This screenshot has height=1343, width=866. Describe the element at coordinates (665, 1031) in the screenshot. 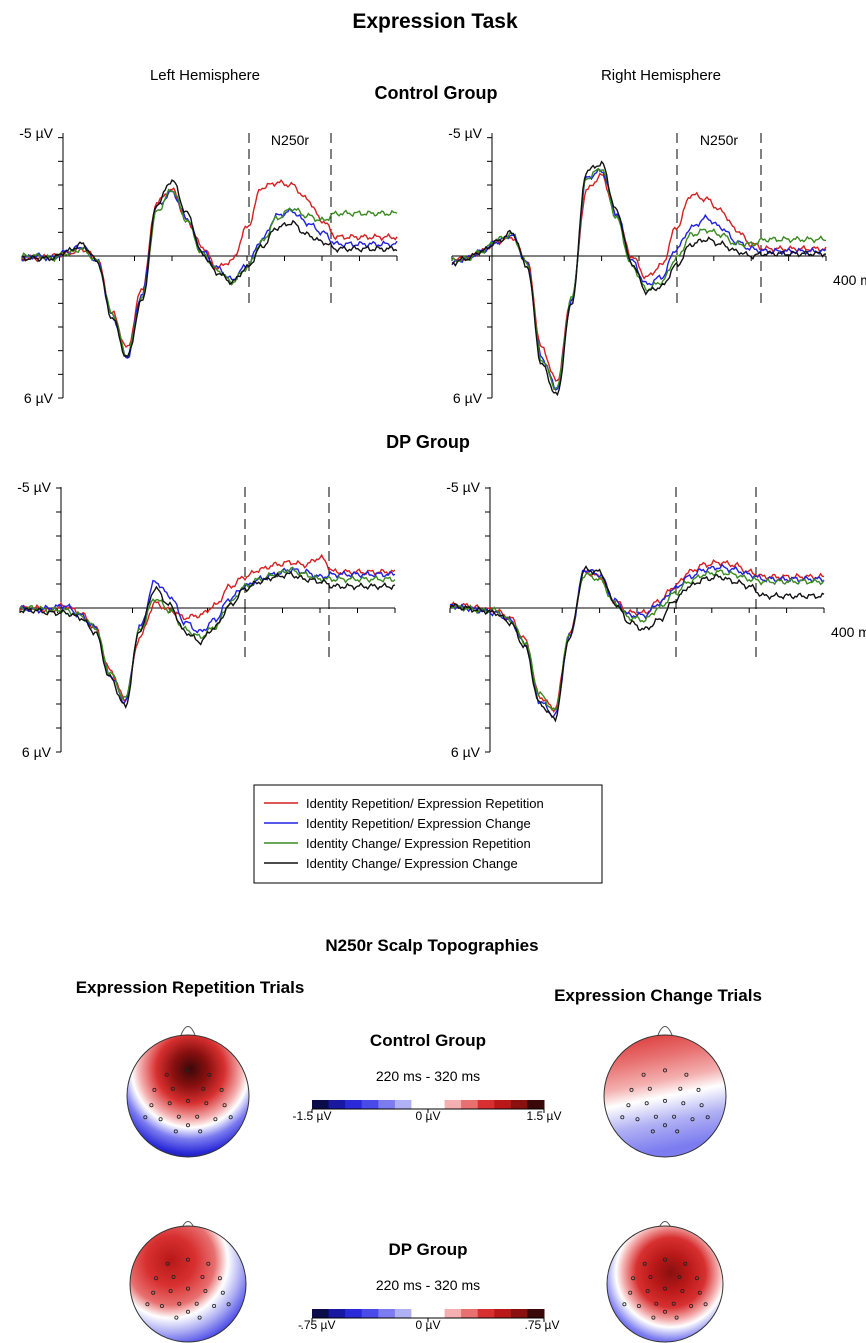

I see `nose-icon` at that location.